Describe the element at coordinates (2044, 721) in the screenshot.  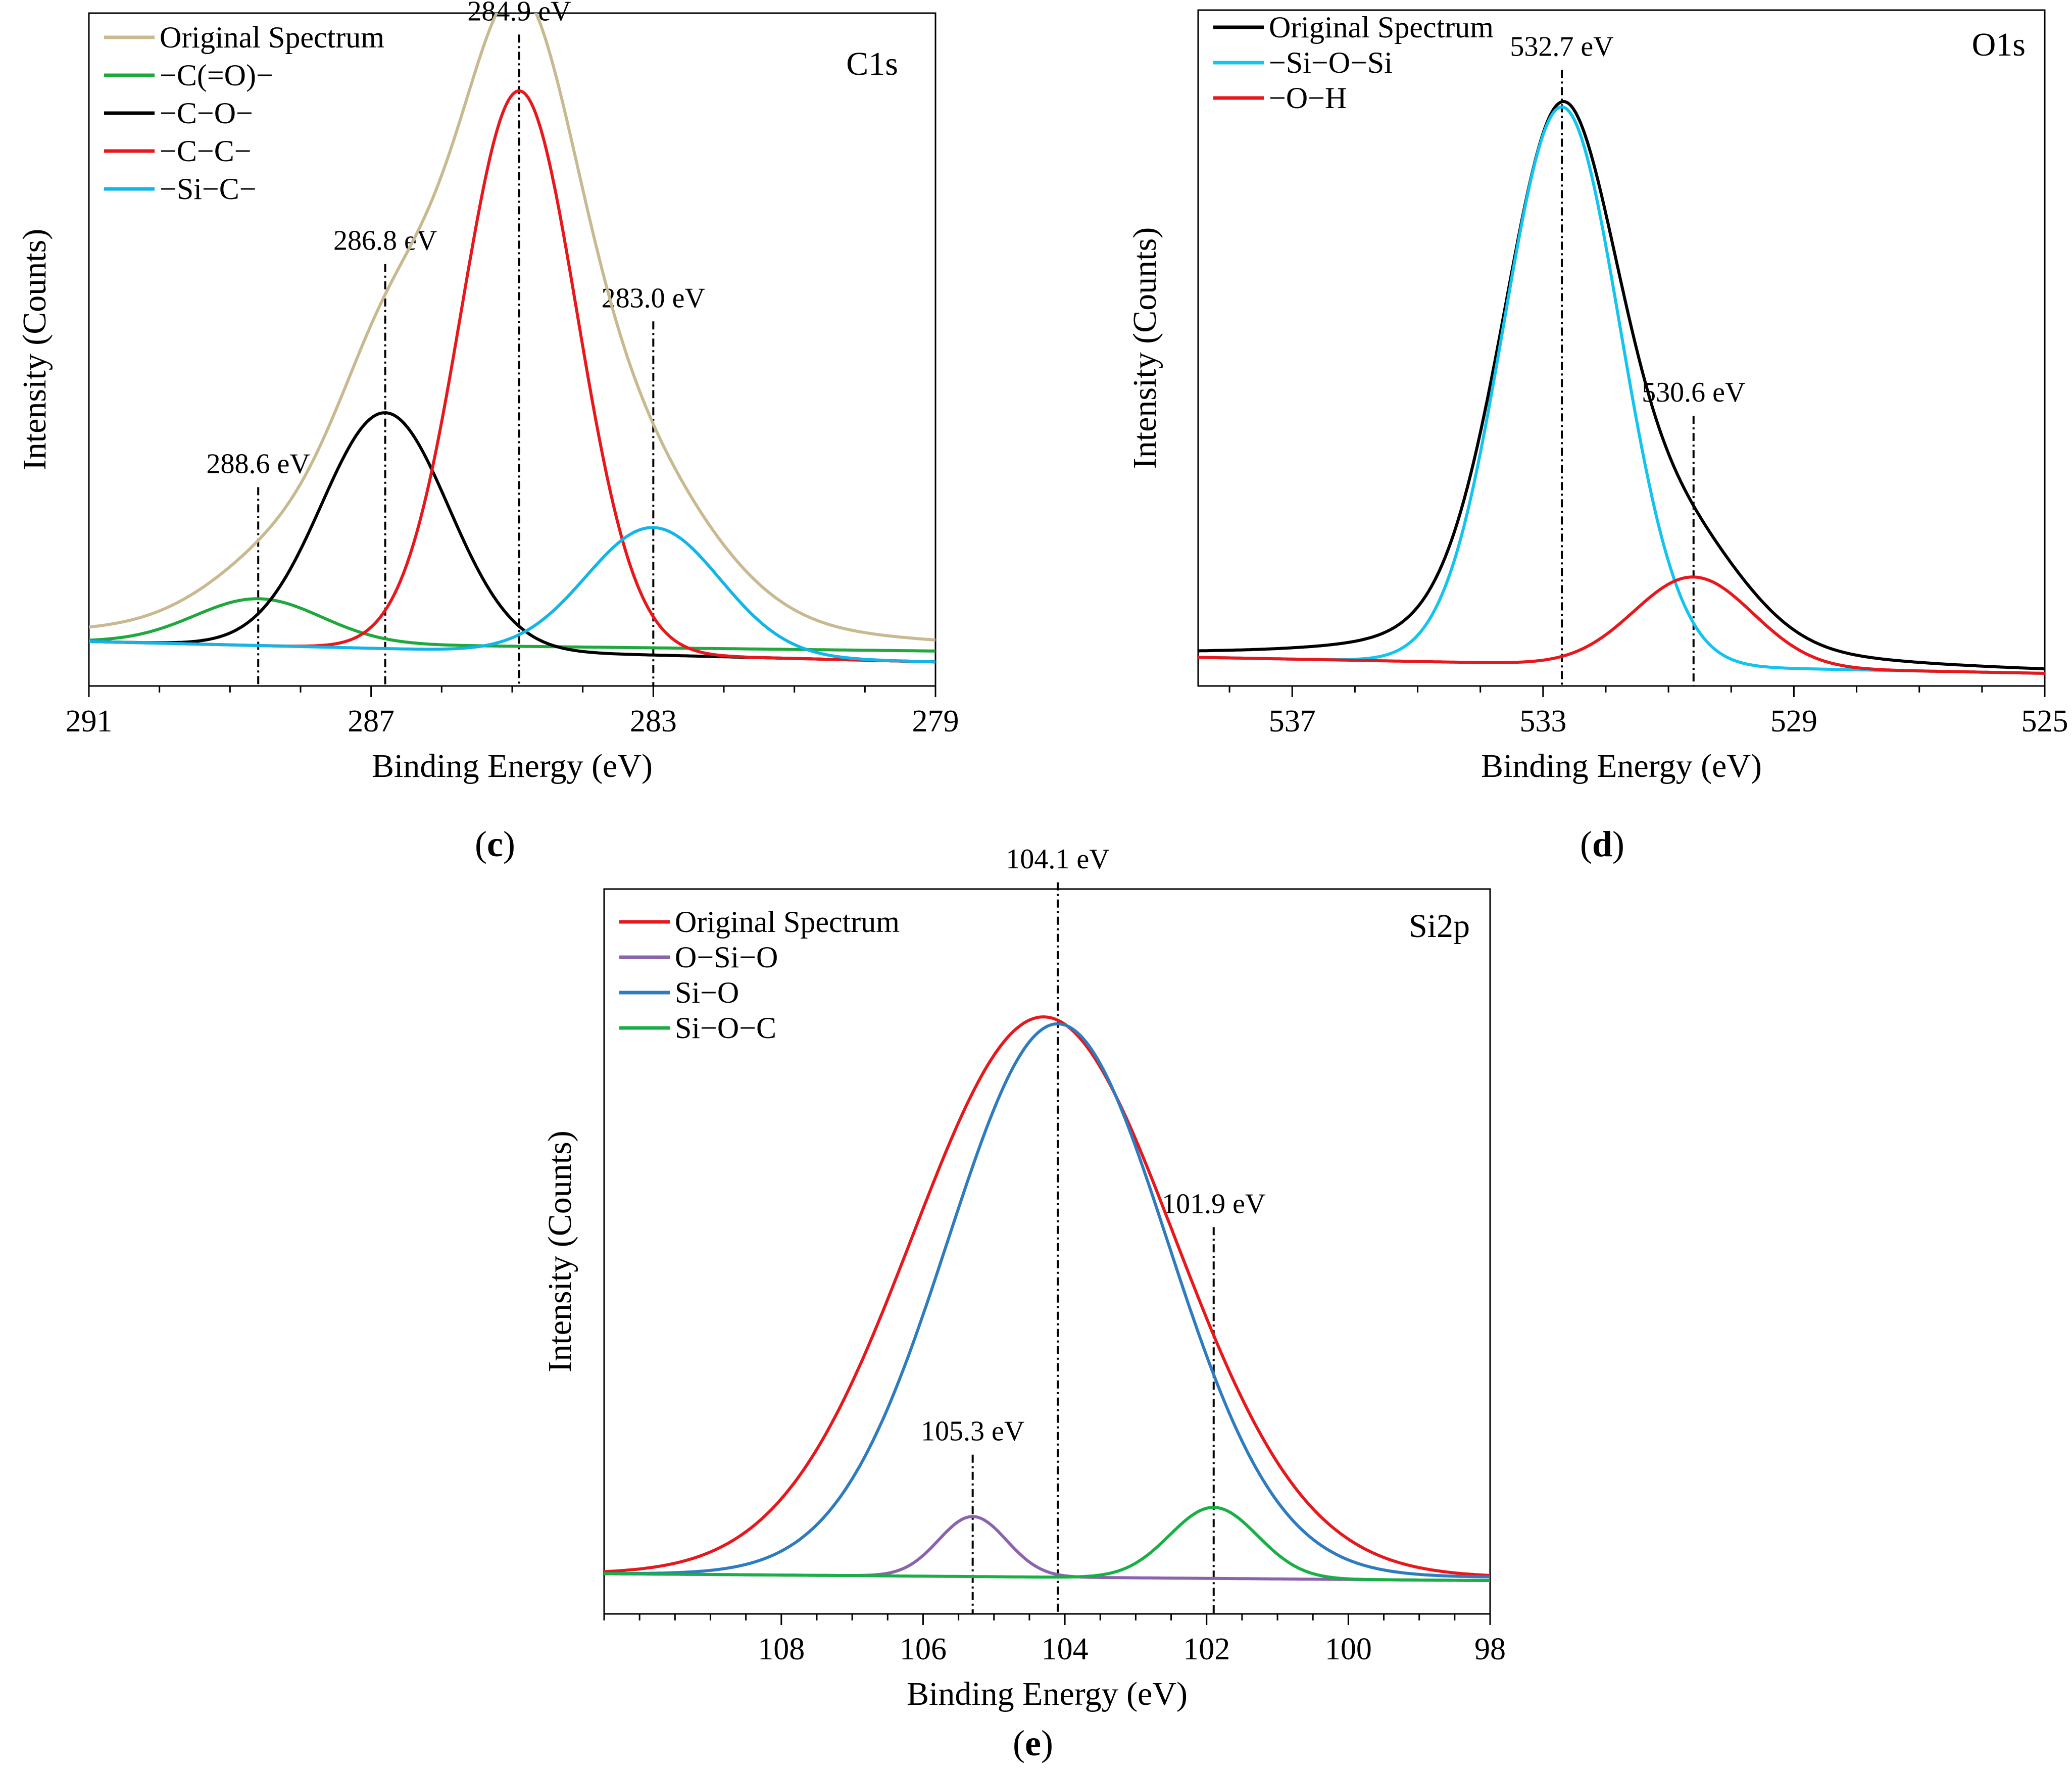
I see `x-tick-label: 525` at that location.